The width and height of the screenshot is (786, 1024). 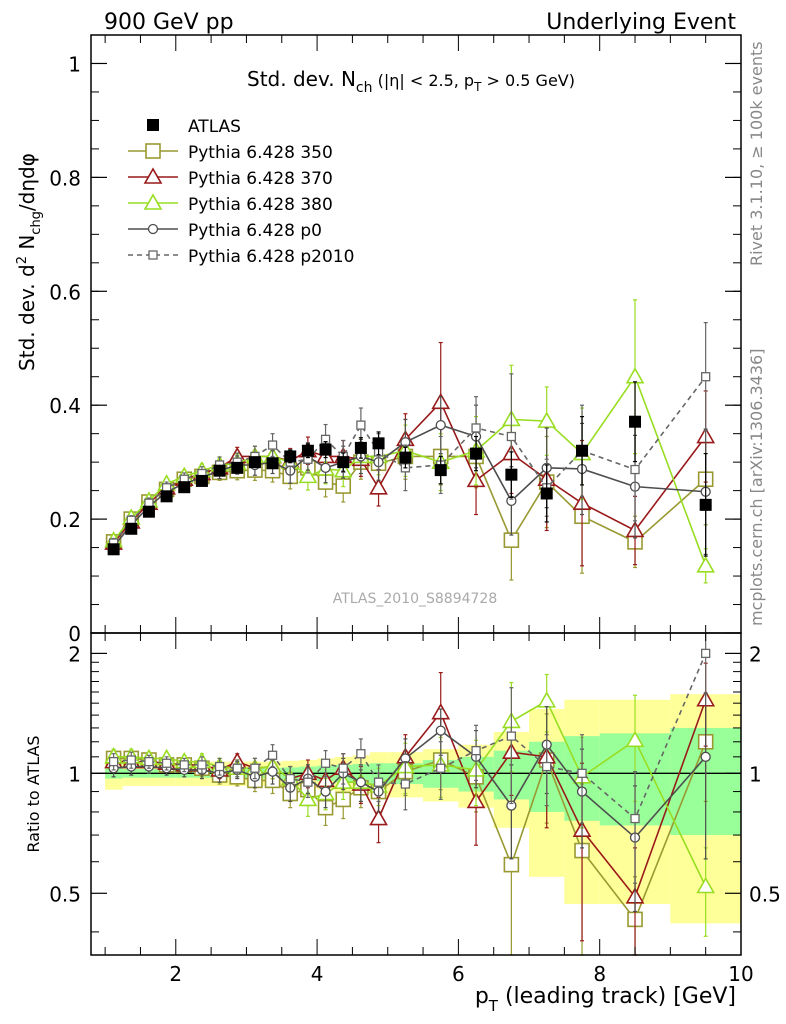 I want to click on xtick-label: 6, so click(x=458, y=974).